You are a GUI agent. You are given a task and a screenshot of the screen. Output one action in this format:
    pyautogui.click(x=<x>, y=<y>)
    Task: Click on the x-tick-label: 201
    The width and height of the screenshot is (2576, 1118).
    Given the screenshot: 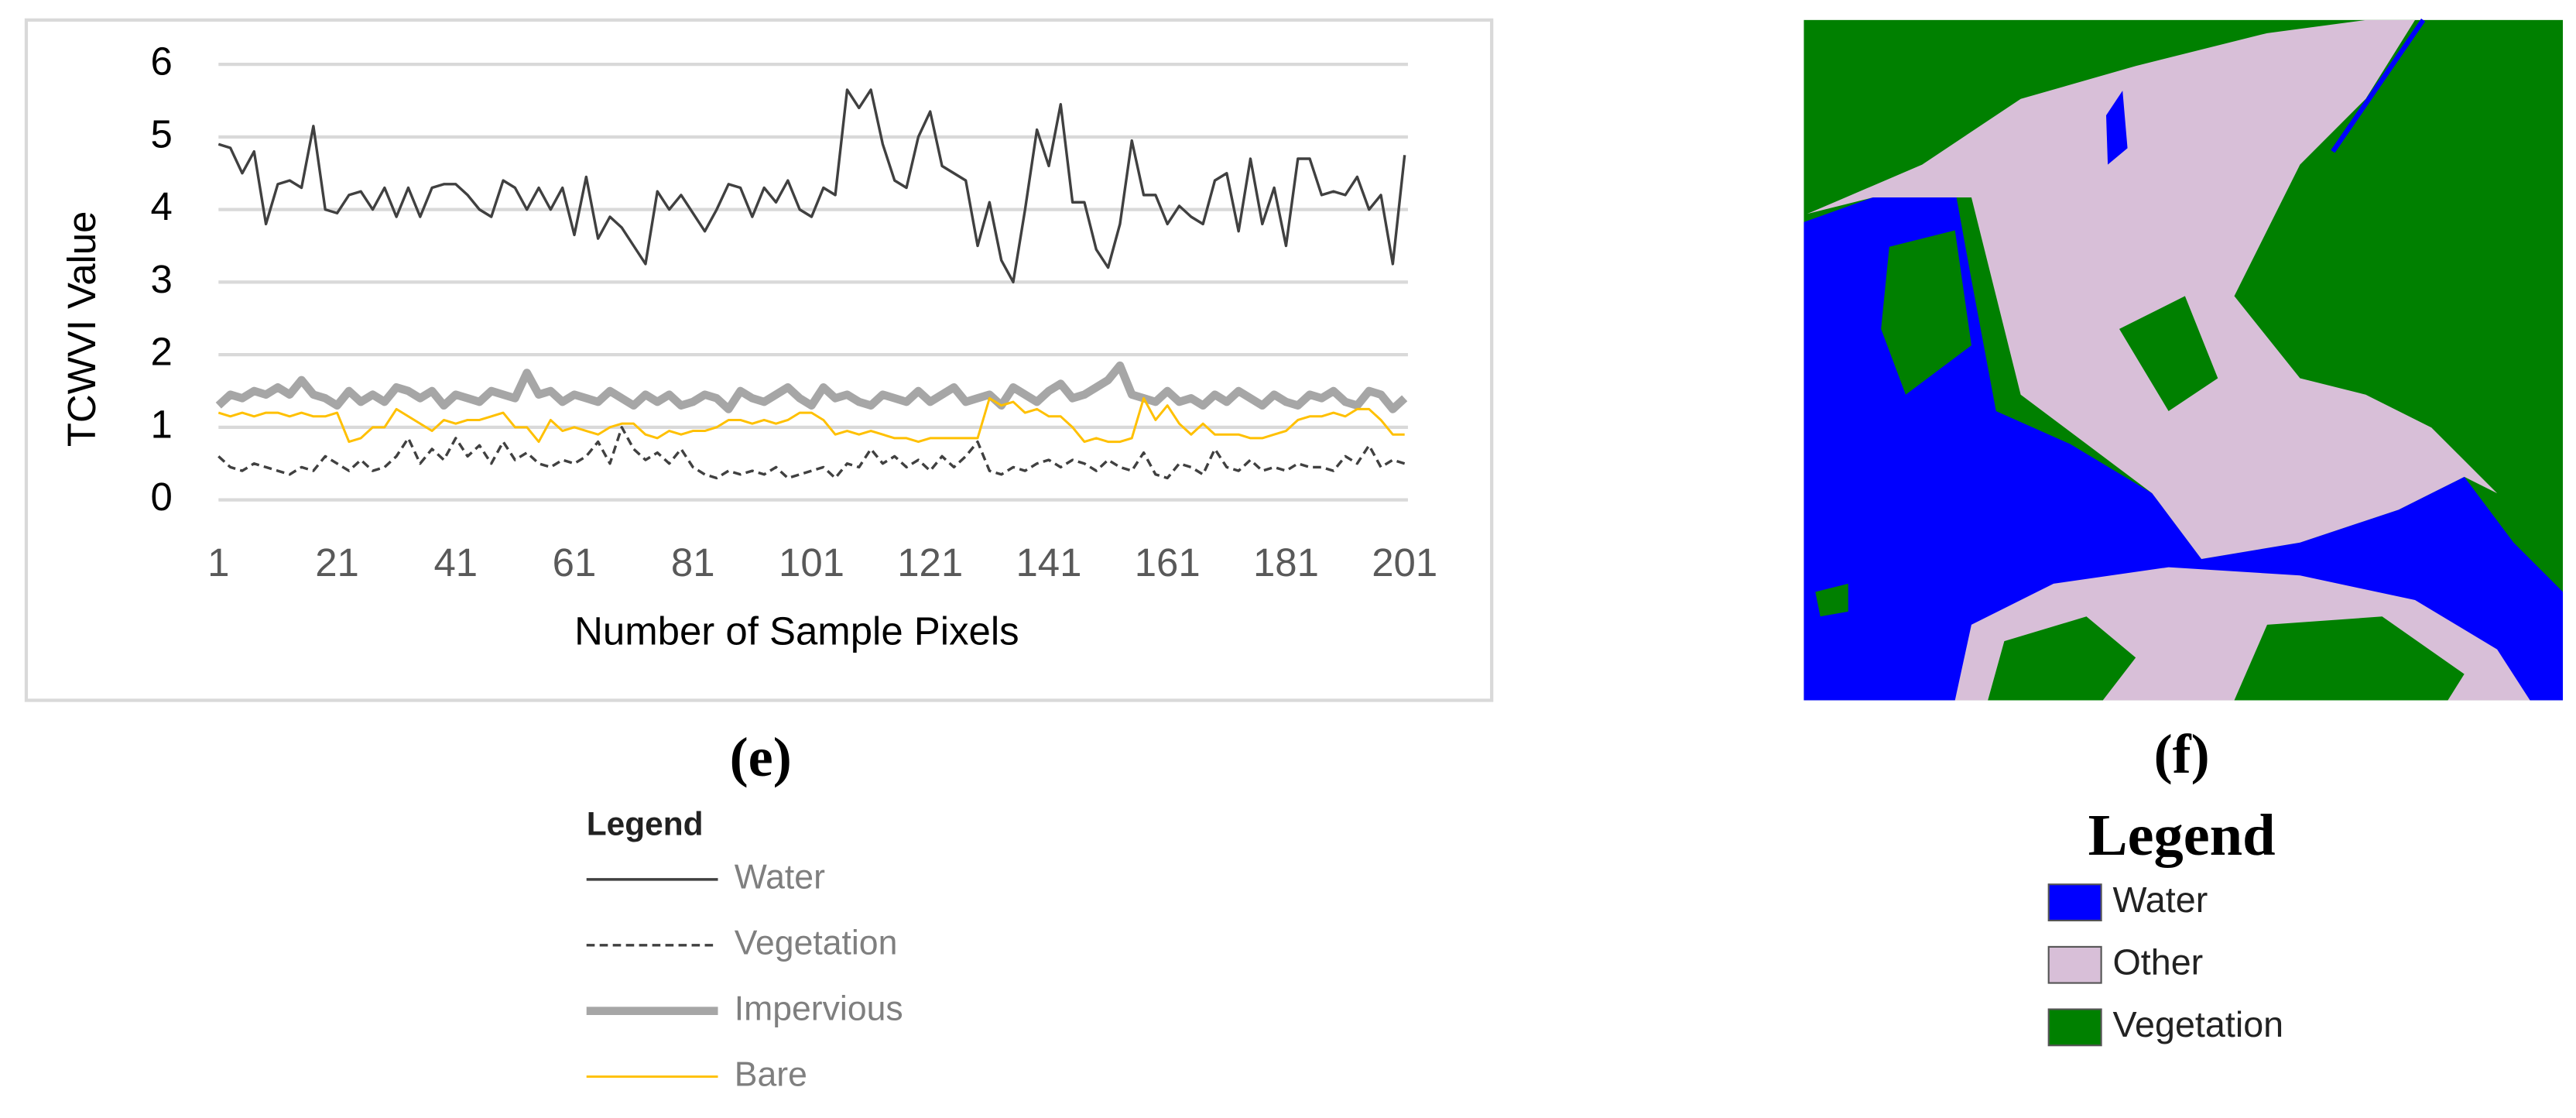 What is the action you would take?
    pyautogui.click(x=1404, y=563)
    